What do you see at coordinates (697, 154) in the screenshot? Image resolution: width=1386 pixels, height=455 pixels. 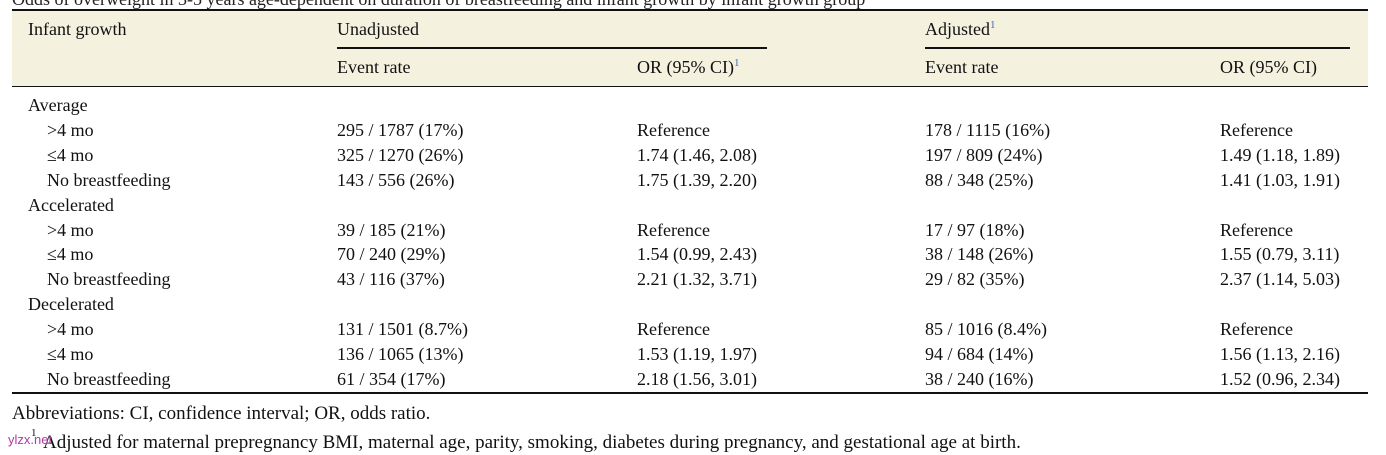 I see `unadjusted-or: 1.74 (1.46, 2.08)` at bounding box center [697, 154].